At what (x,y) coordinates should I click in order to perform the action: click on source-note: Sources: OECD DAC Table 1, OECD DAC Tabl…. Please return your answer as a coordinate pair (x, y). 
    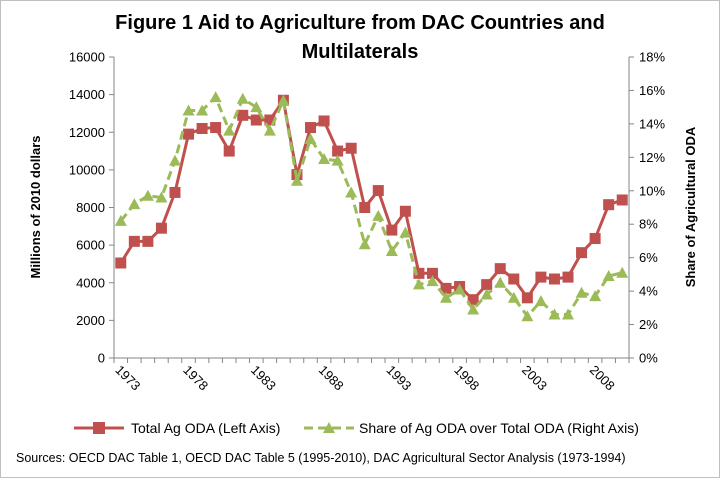
    Looking at the image, I should click on (321, 458).